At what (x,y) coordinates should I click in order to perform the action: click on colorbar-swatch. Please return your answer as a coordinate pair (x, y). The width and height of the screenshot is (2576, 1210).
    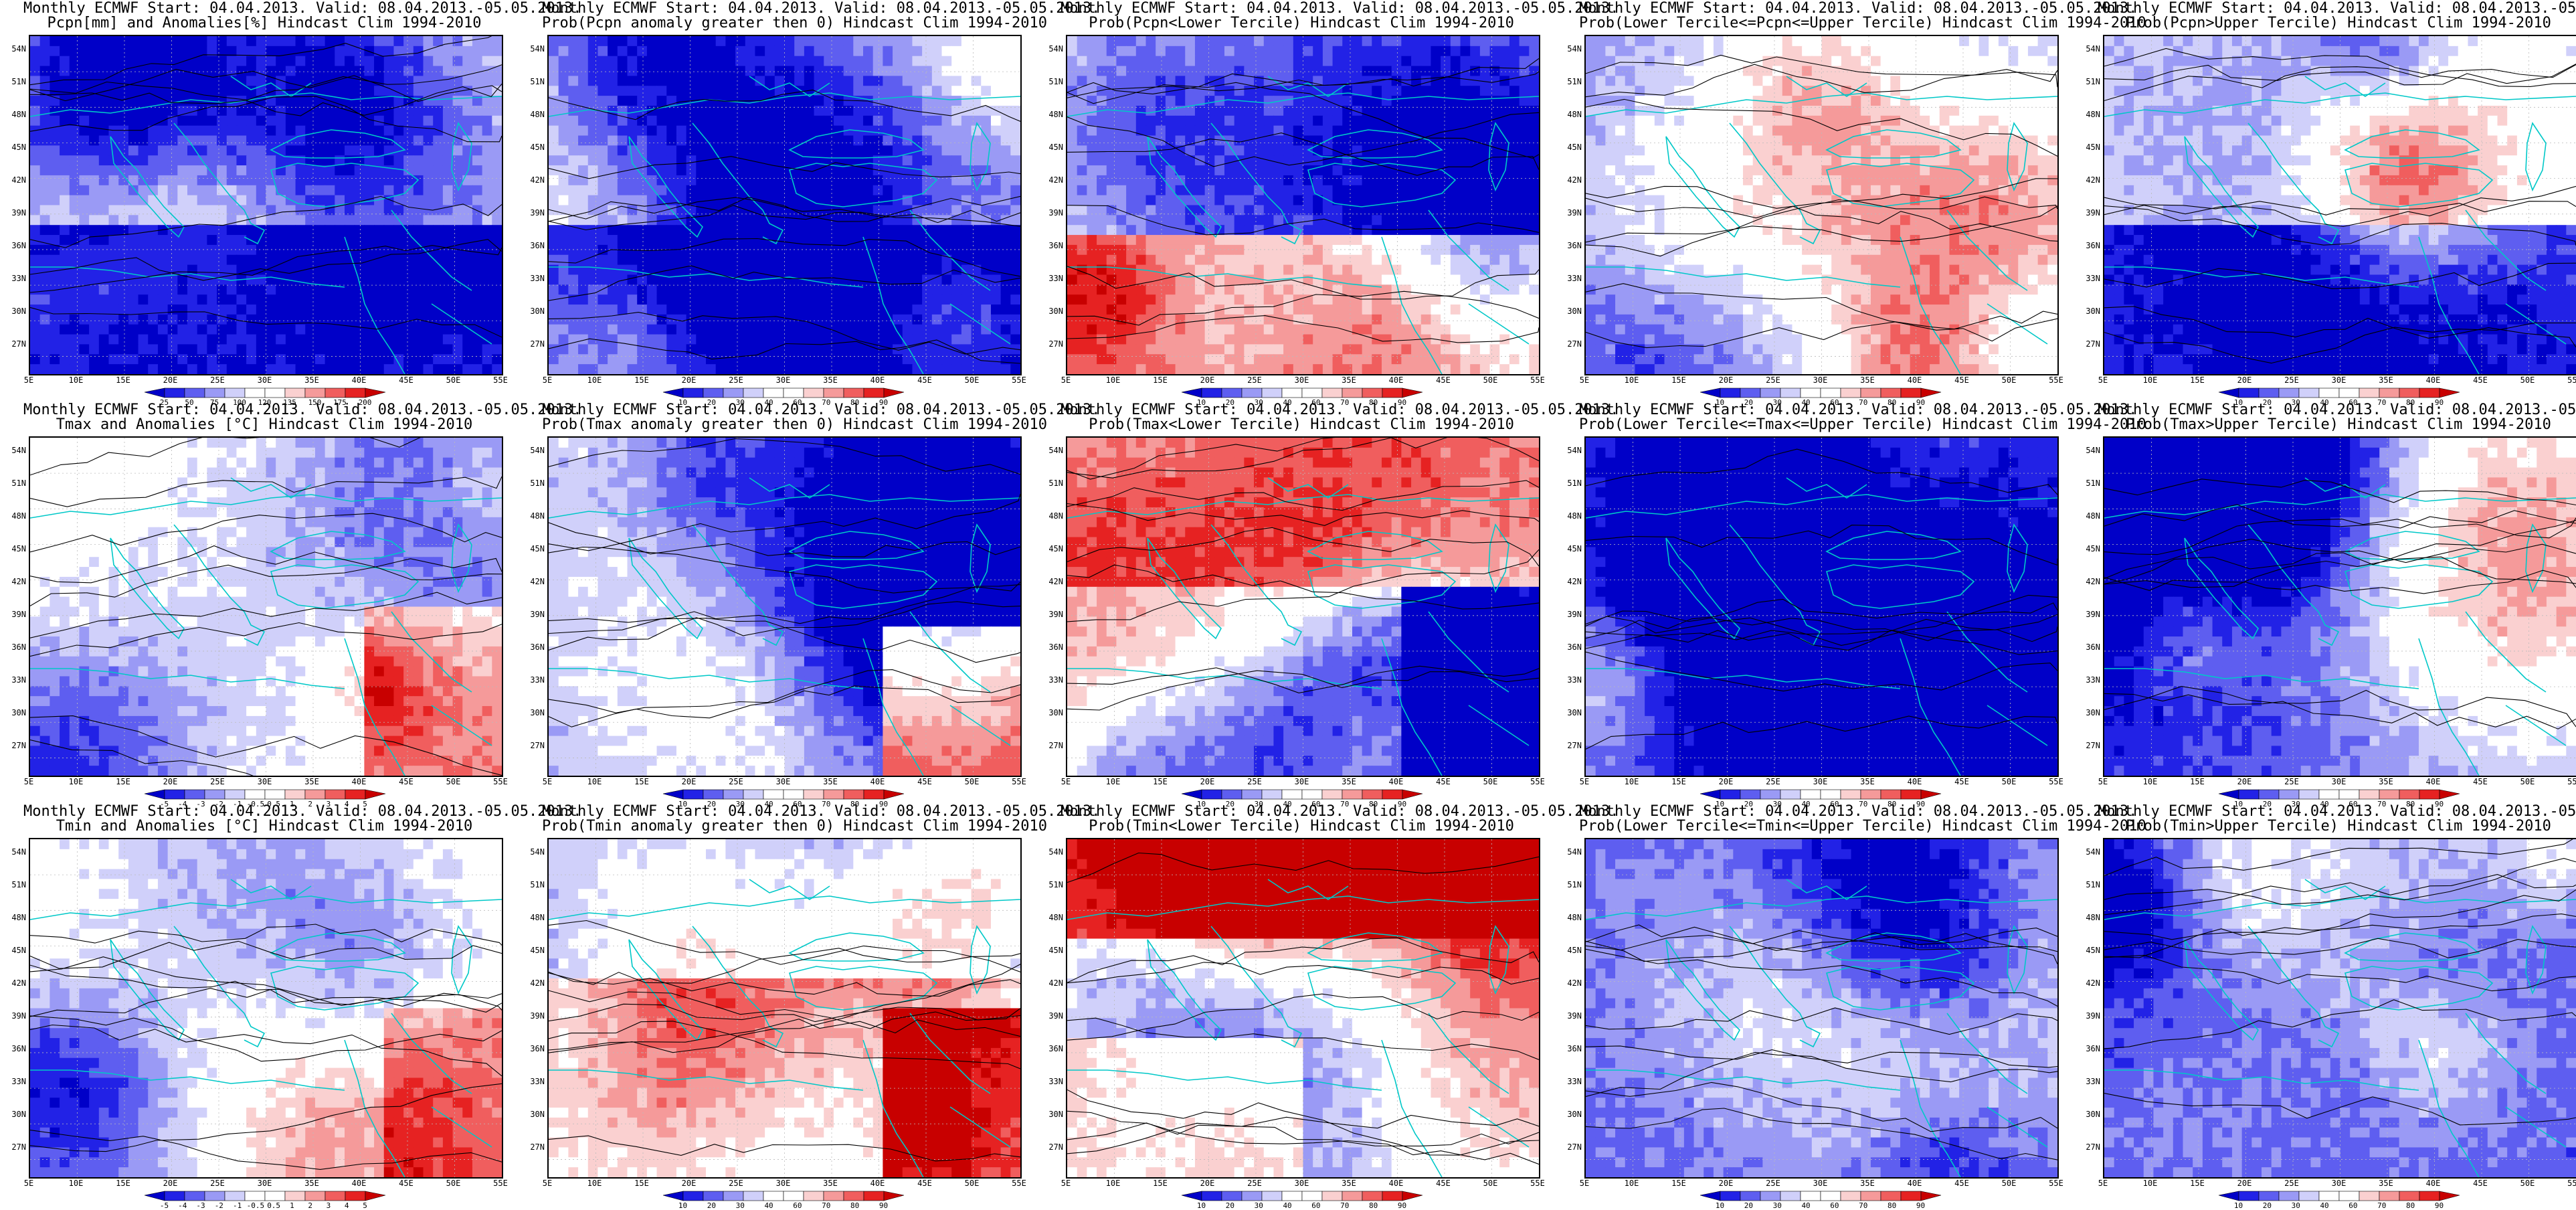
    Looking at the image, I should click on (255, 393).